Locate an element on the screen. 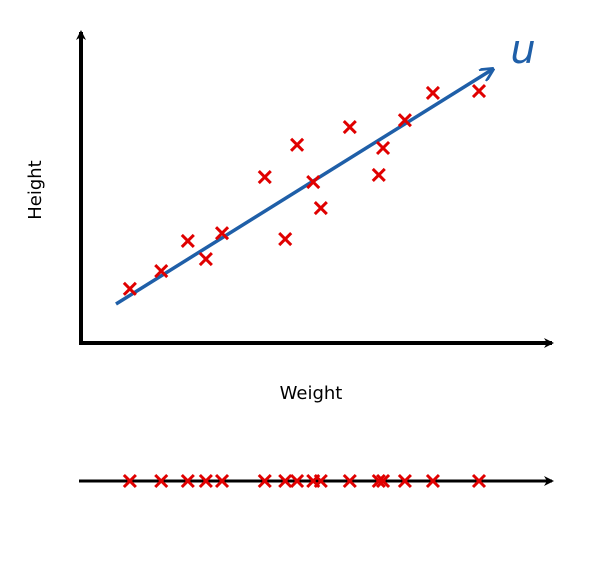 The image size is (597, 563). x-axis-label: Weight is located at coordinates (311, 393).